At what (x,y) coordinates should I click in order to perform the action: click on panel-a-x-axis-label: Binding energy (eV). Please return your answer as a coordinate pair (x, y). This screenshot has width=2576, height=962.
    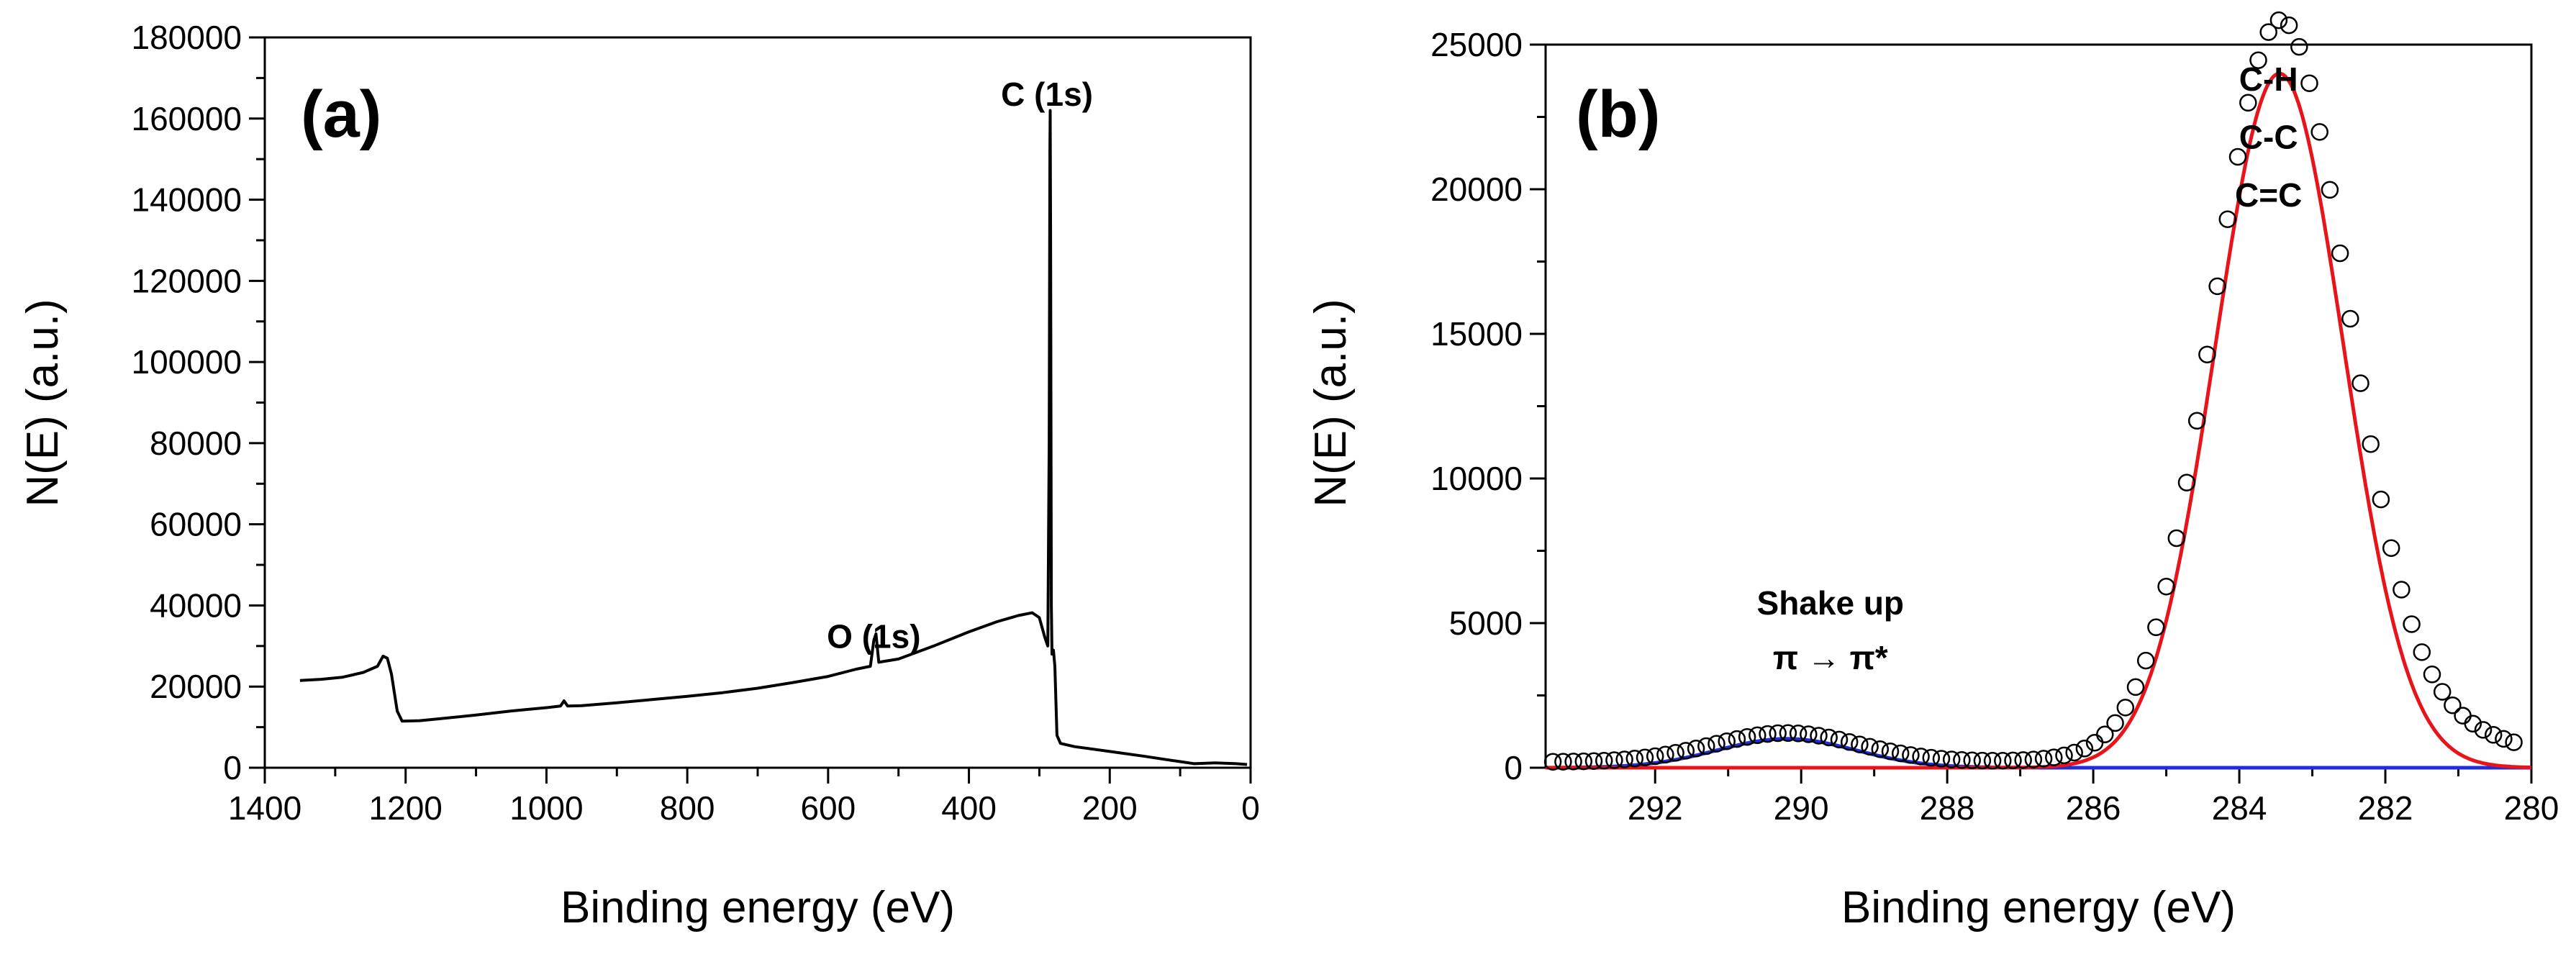
    Looking at the image, I should click on (758, 908).